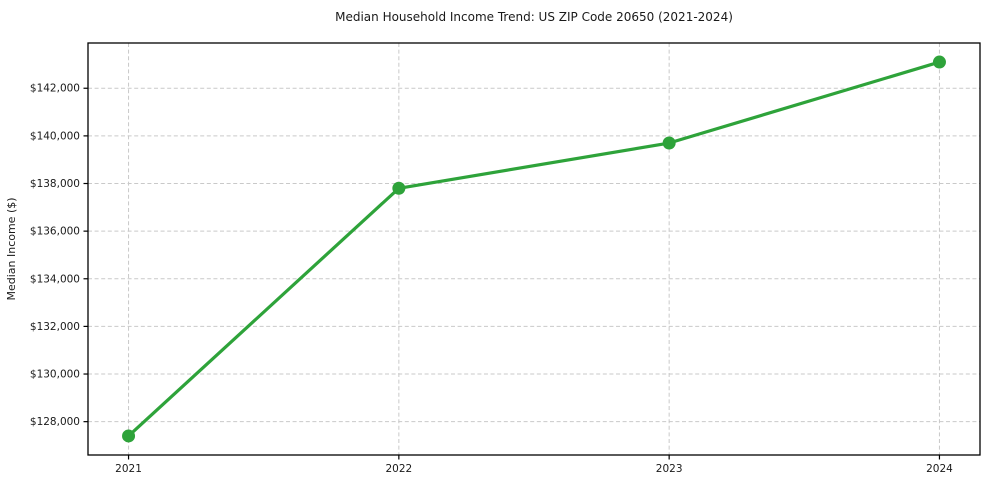 This screenshot has height=490, width=989. Describe the element at coordinates (398, 469) in the screenshot. I see `x-tick-label: 2022` at that location.